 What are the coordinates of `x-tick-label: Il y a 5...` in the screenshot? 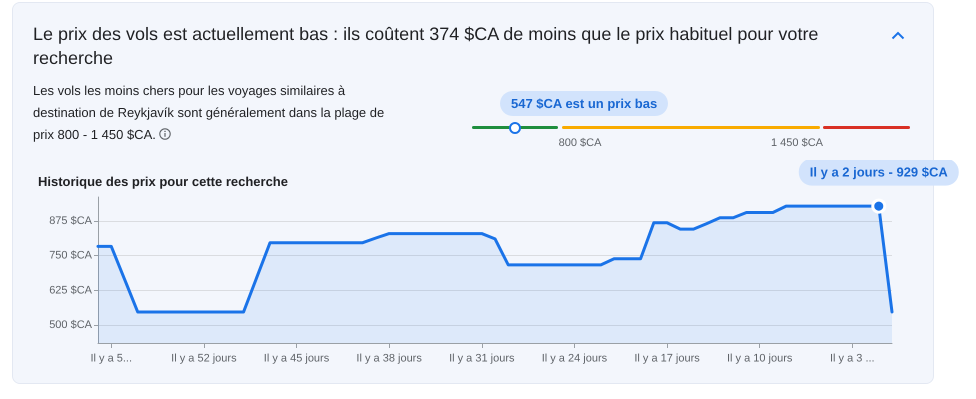 It's located at (111, 358).